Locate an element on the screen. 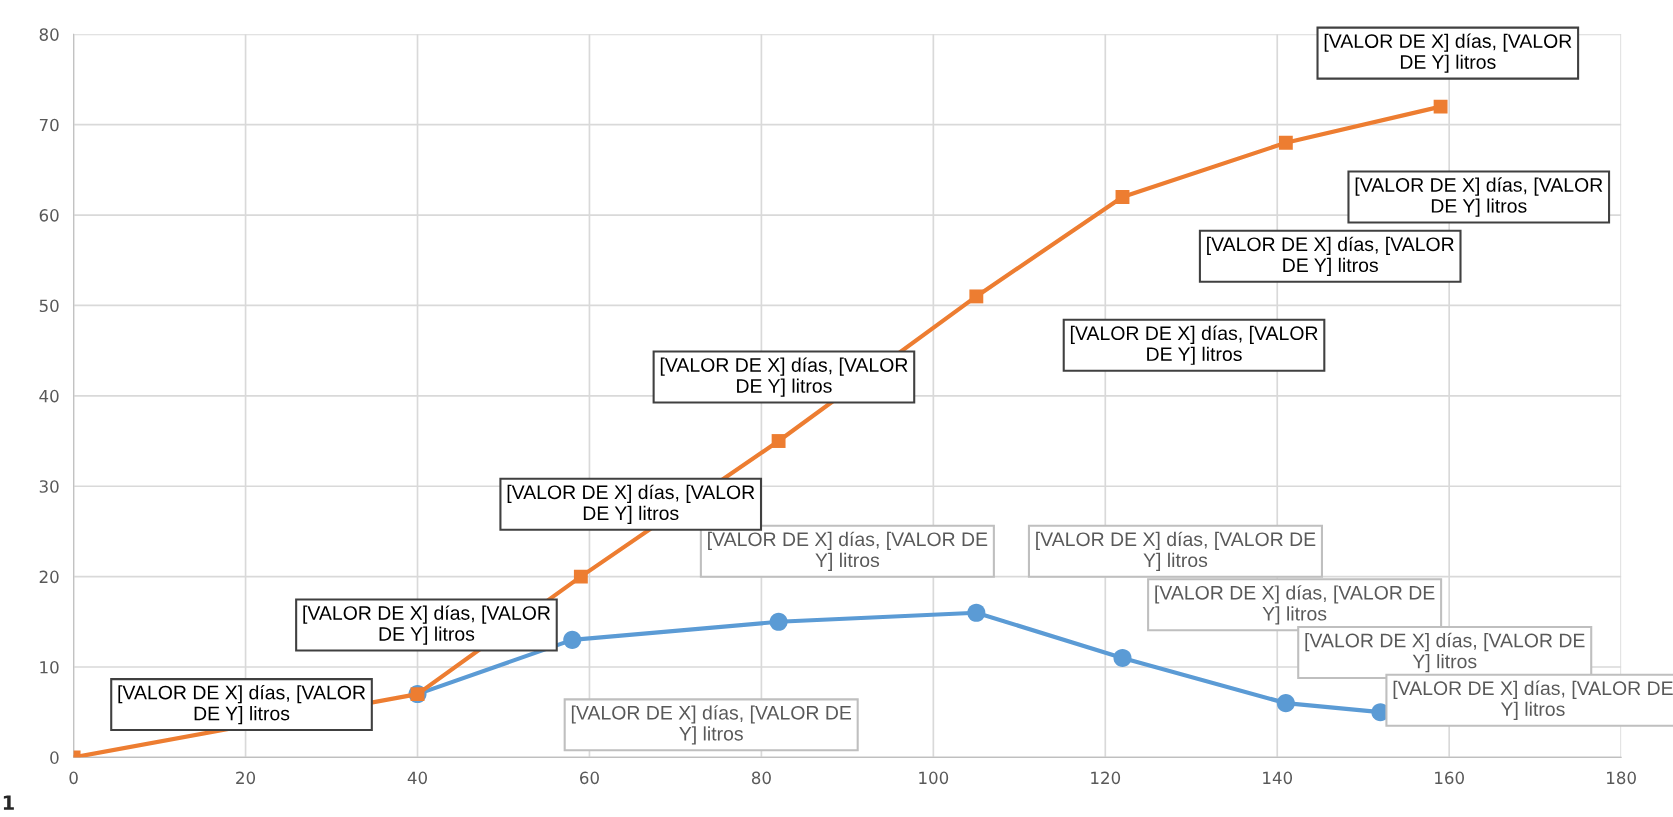 This screenshot has width=1673, height=817. y-tick-label: 10 is located at coordinates (49, 667).